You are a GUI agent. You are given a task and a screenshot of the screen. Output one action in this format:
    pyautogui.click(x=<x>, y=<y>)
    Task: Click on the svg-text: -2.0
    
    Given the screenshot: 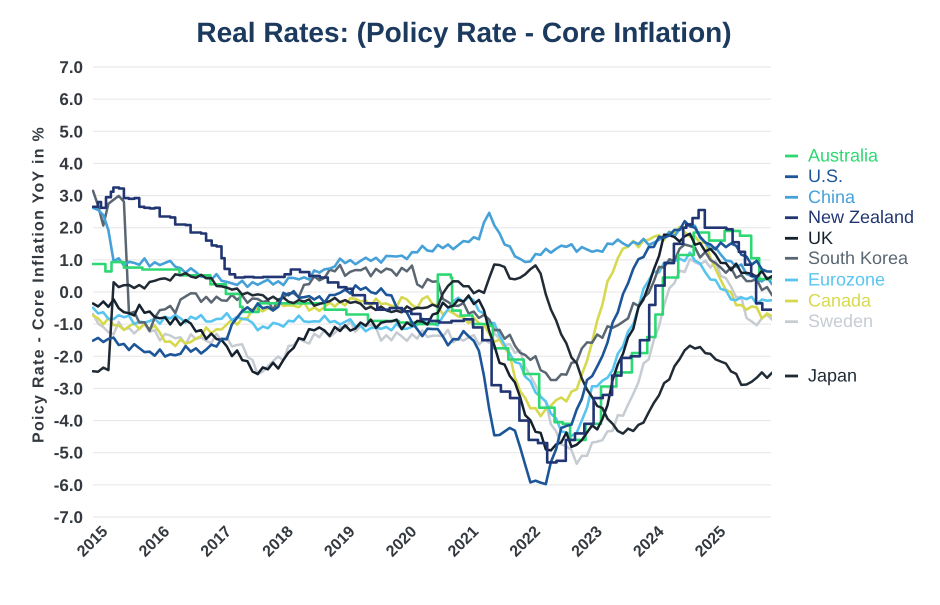 What is the action you would take?
    pyautogui.click(x=68, y=356)
    